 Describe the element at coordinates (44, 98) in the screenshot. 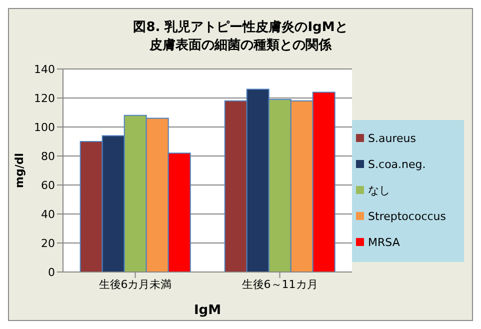

I see `y-tick-label: 120` at that location.